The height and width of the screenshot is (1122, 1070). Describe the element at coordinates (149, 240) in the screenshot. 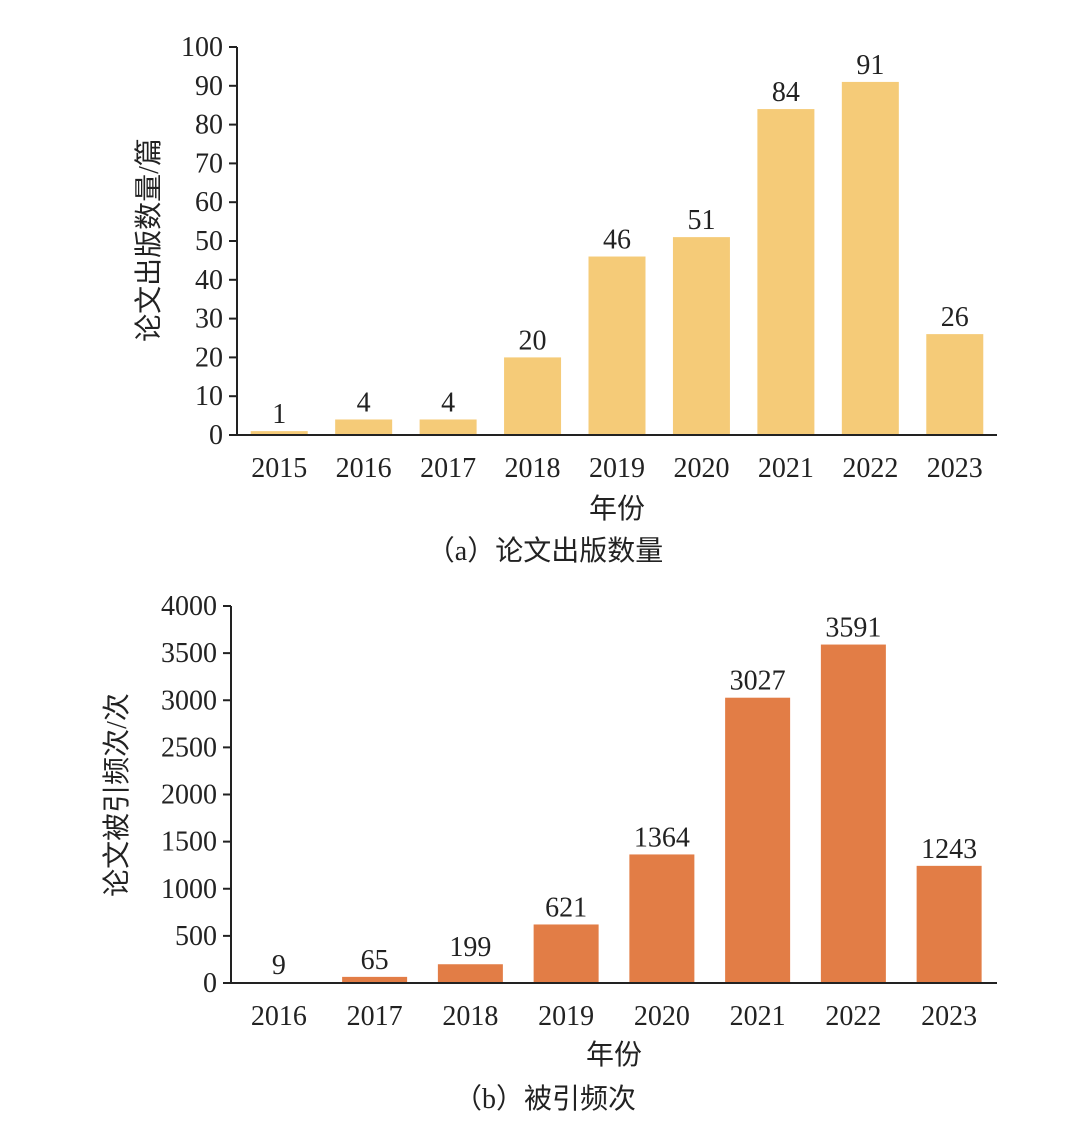

I see `y-axis-title-a: 论文出版数量/篇` at that location.